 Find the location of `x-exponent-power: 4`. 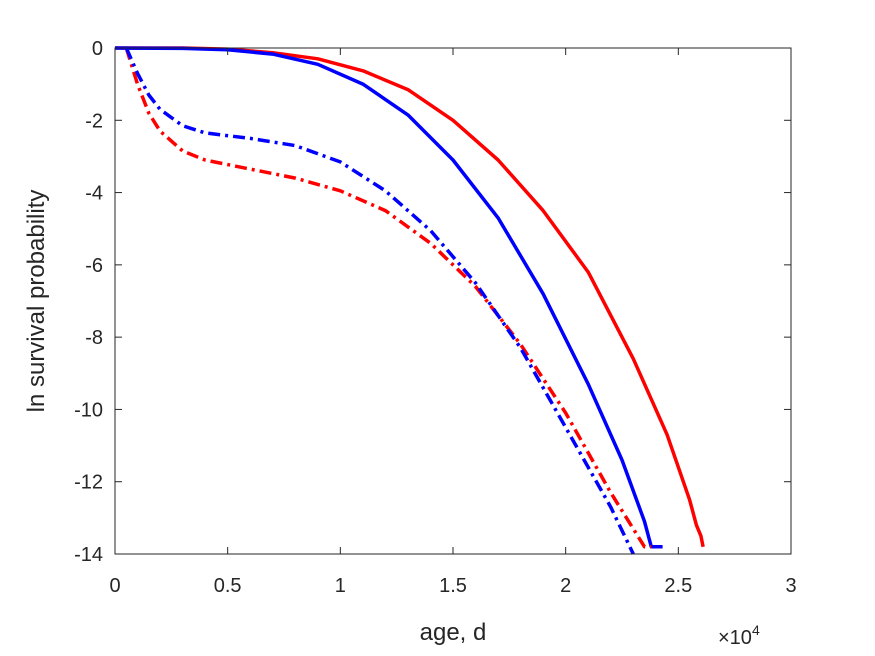

x-exponent-power: 4 is located at coordinates (756, 630).